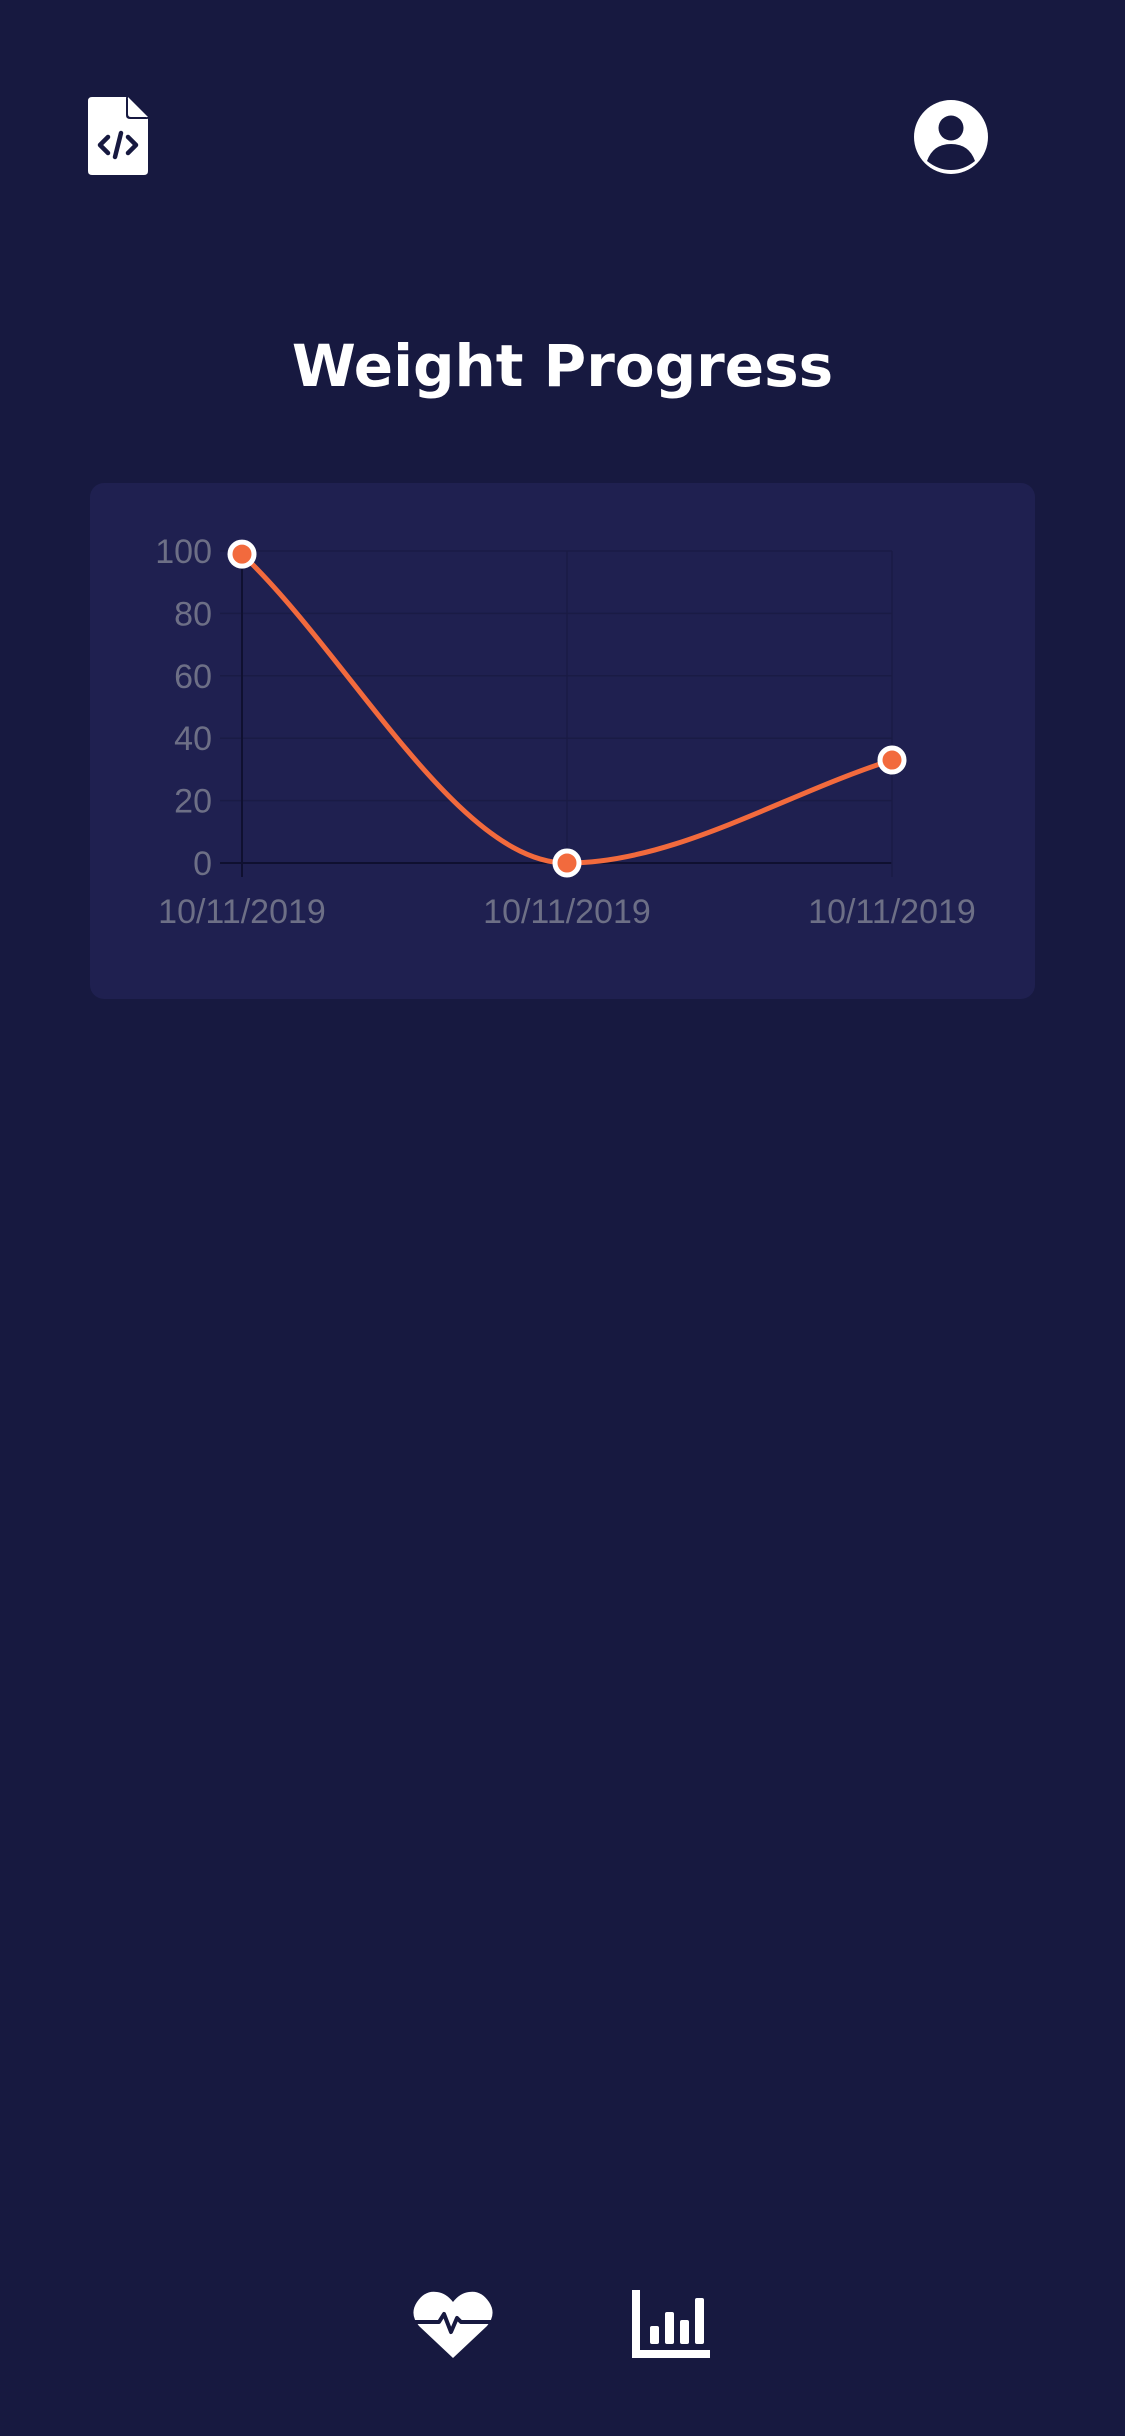 This screenshot has height=2436, width=1125. I want to click on y-tick-label: 40, so click(193, 739).